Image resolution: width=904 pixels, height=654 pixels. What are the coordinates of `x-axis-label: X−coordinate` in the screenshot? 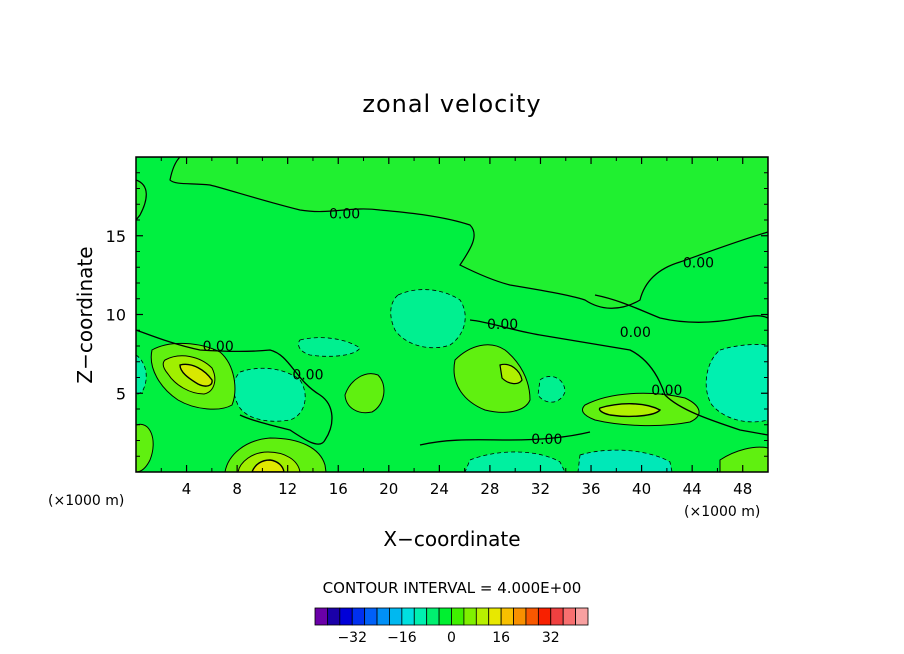 It's located at (451, 539).